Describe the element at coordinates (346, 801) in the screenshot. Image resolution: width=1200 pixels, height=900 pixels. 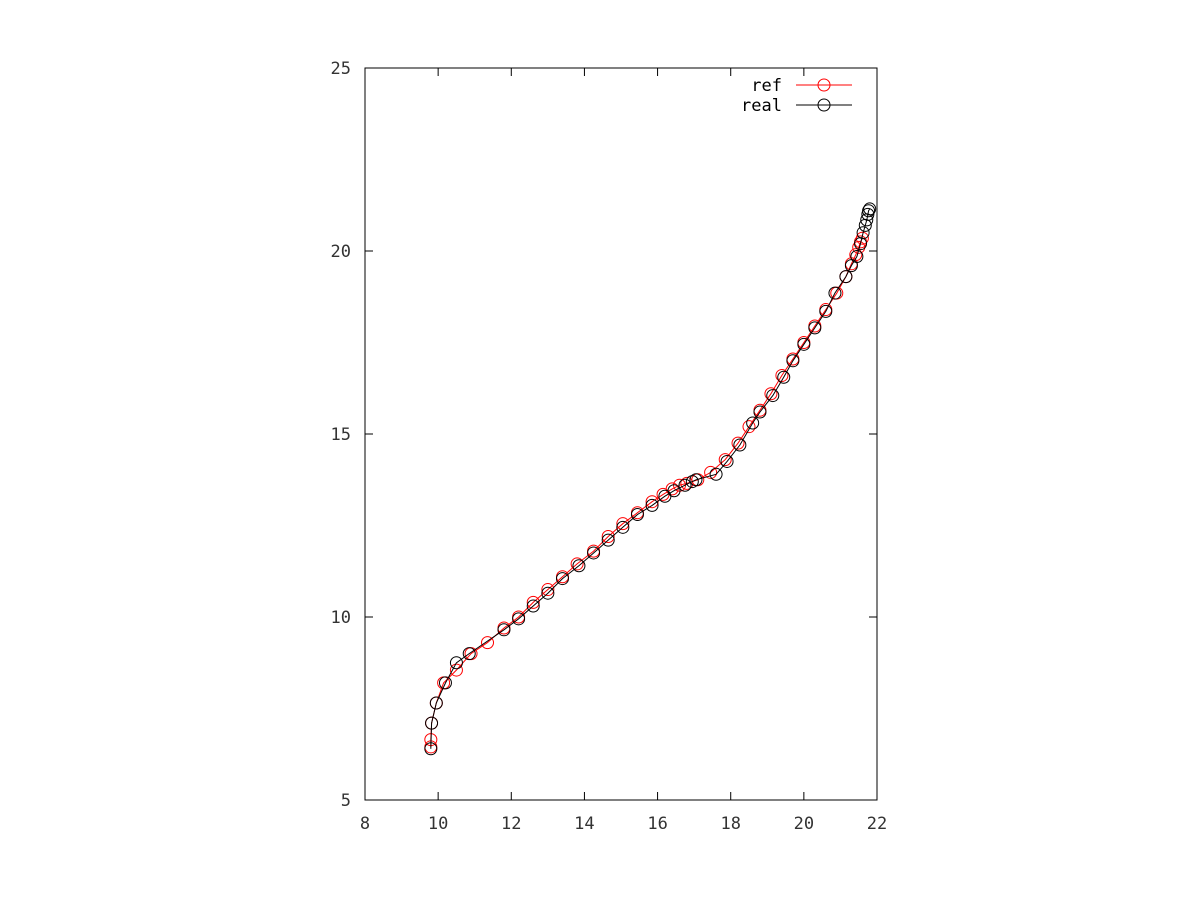
I see `y-tick-label: 5` at that location.